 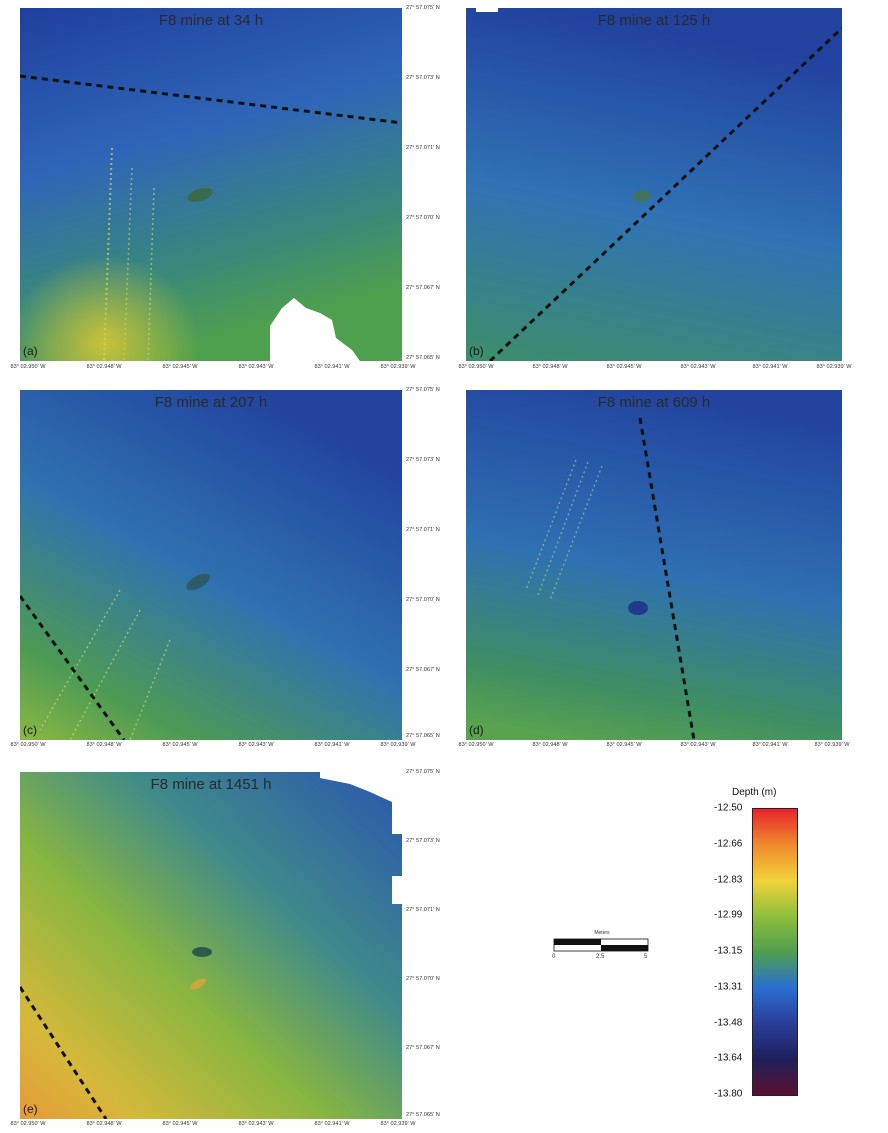 What do you see at coordinates (202, 952) in the screenshot?
I see `mine-target-e` at bounding box center [202, 952].